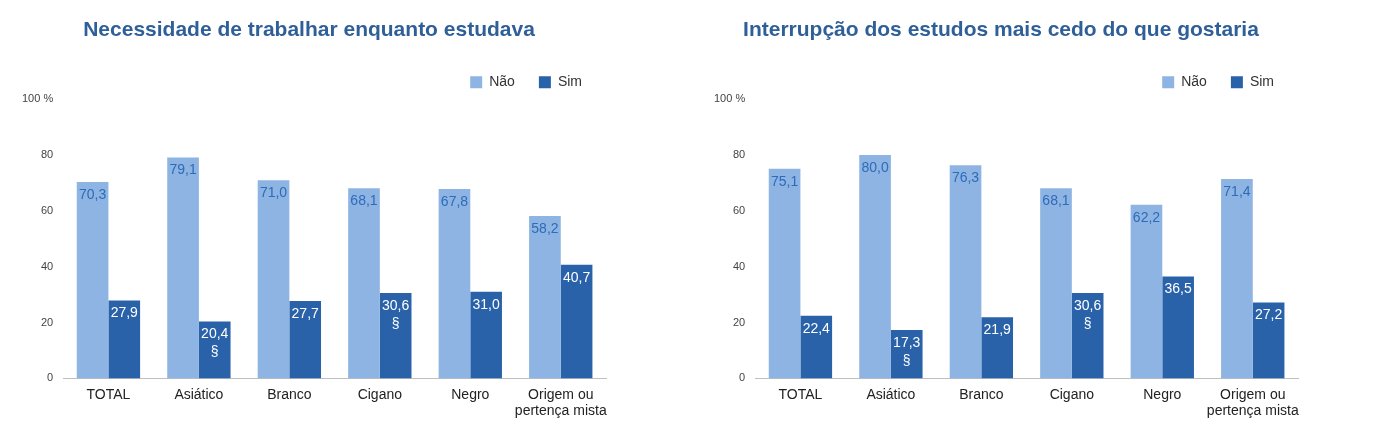  What do you see at coordinates (1178, 288) in the screenshot?
I see `data-label: 36,5` at bounding box center [1178, 288].